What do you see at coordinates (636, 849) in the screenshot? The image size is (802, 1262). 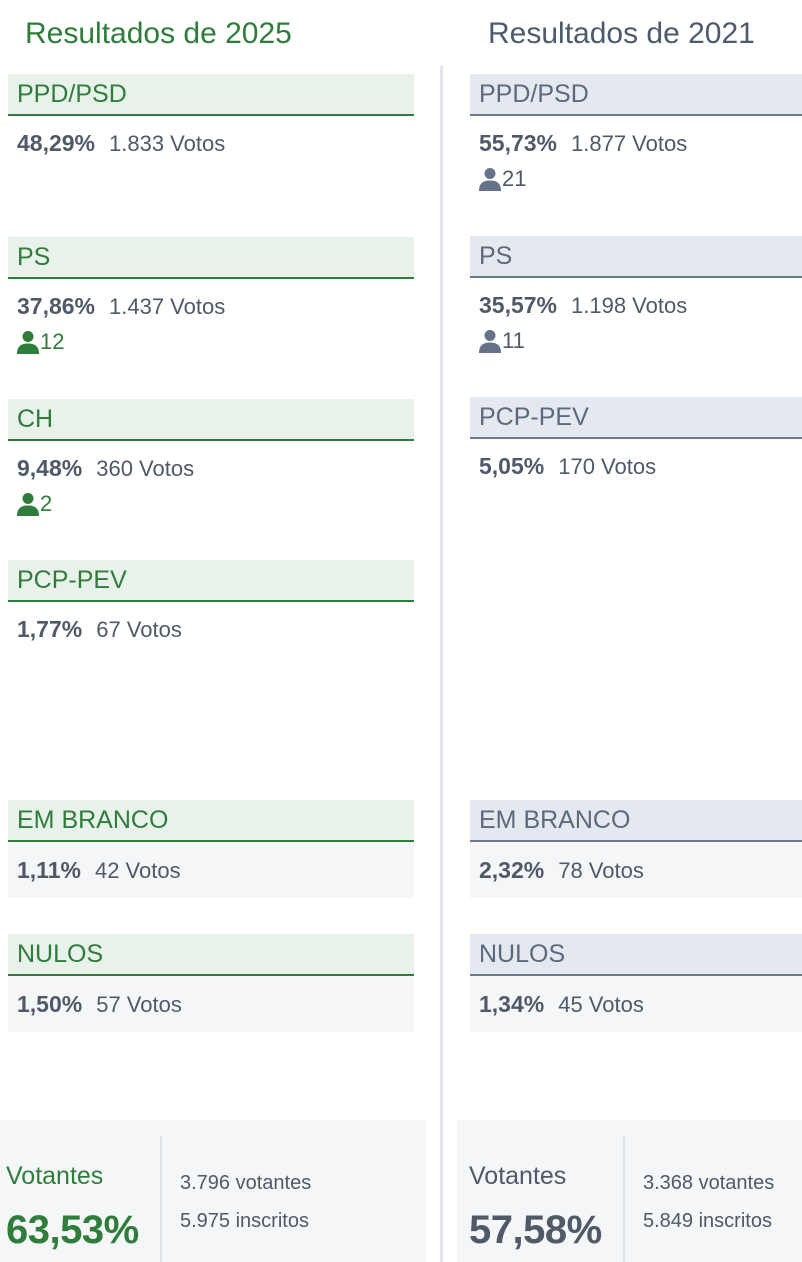 I see `blank-votes-card: EM BRANCO 2,32% 78 Votos` at bounding box center [636, 849].